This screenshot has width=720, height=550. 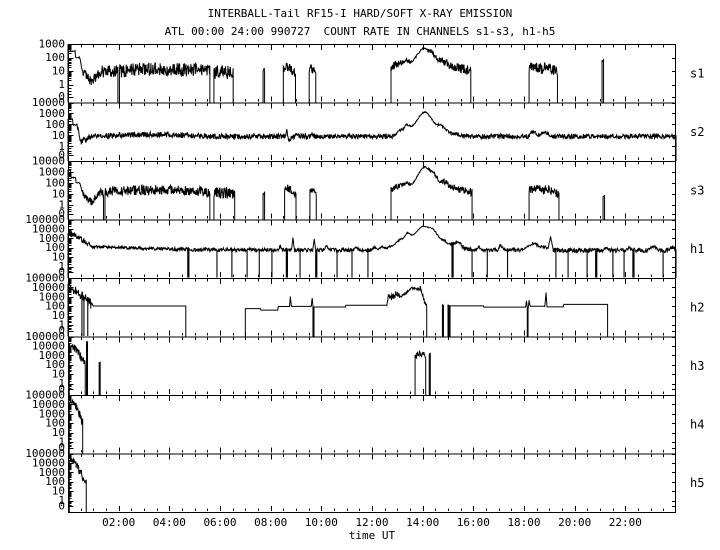 I want to click on panel-label-h5: h5, so click(x=697, y=483).